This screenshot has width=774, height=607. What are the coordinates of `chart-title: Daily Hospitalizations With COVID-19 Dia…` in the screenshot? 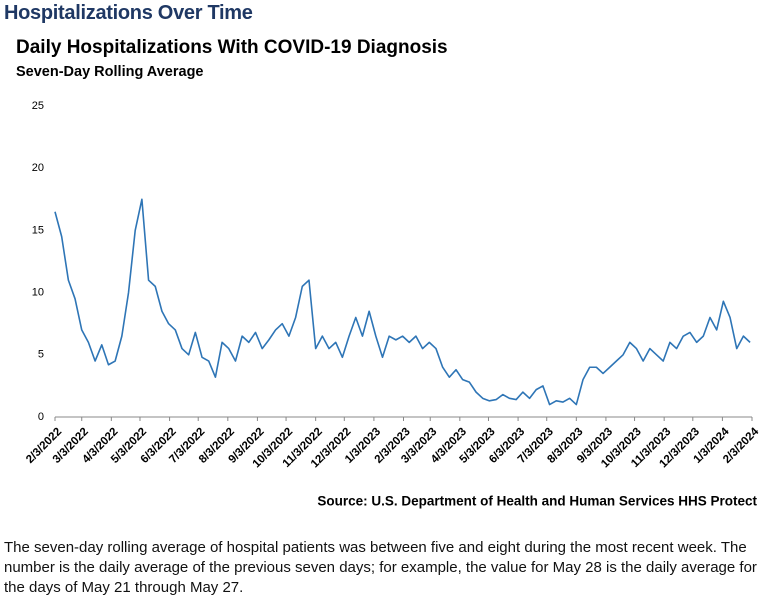 It's located at (232, 47).